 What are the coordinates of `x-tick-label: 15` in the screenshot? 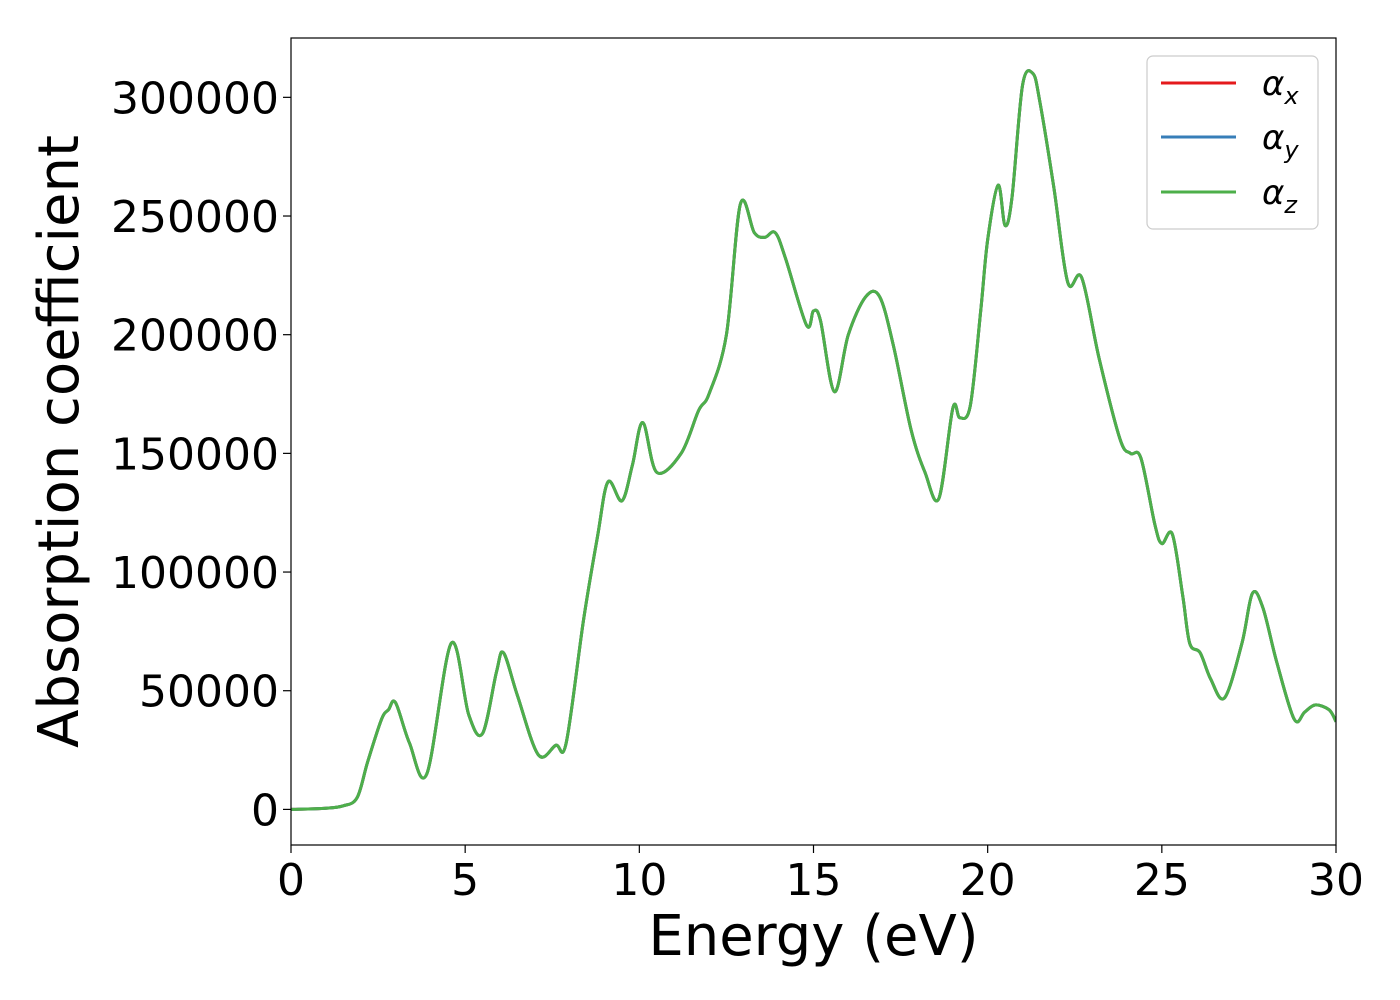 It's located at (814, 880).